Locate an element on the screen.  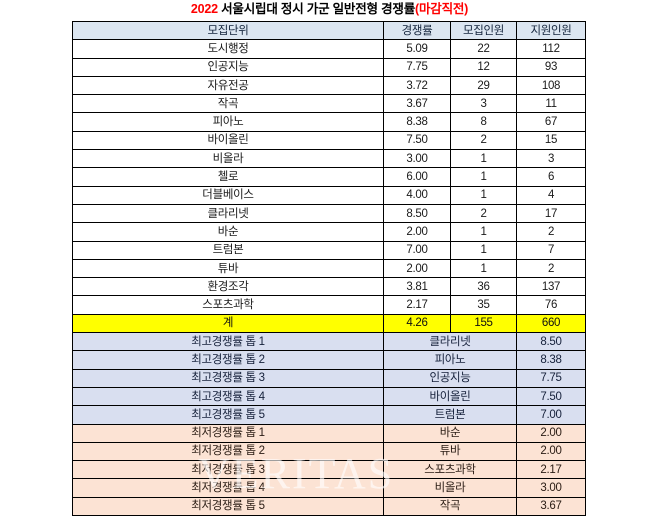
cell-rate: 3.00 is located at coordinates (417, 159).